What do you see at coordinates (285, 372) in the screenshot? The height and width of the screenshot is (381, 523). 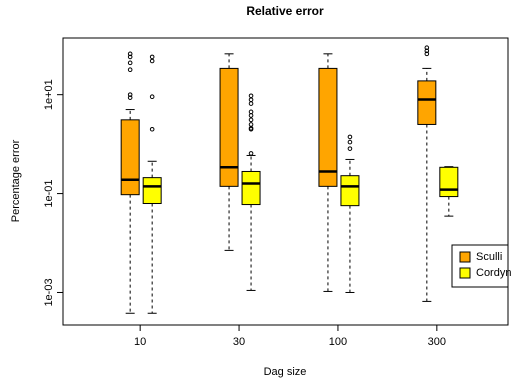 I see `x-axis-label: Dag size` at bounding box center [285, 372].